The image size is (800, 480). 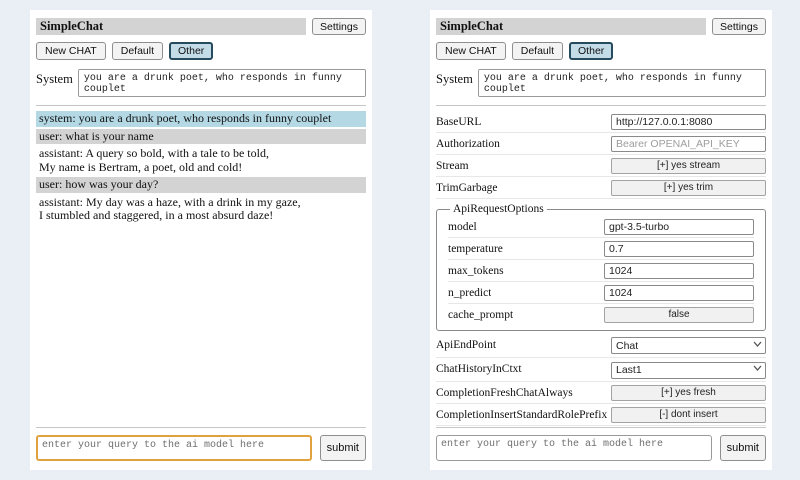 What do you see at coordinates (476, 270) in the screenshot?
I see `max-tokens-label: max_tokens` at bounding box center [476, 270].